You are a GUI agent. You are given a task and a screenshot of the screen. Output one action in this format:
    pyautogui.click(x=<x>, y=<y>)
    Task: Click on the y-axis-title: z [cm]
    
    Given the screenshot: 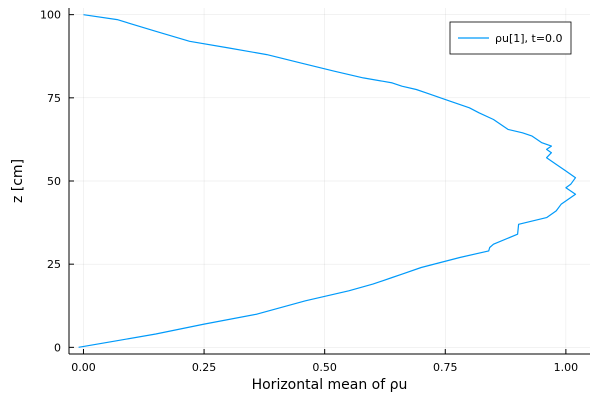 What is the action you would take?
    pyautogui.click(x=18, y=181)
    